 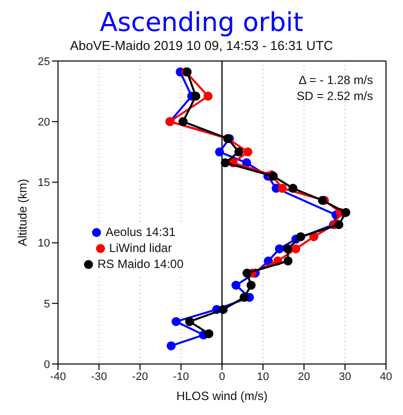 What do you see at coordinates (22, 212) in the screenshot?
I see `y-axis-title: Altitude (km)` at bounding box center [22, 212].